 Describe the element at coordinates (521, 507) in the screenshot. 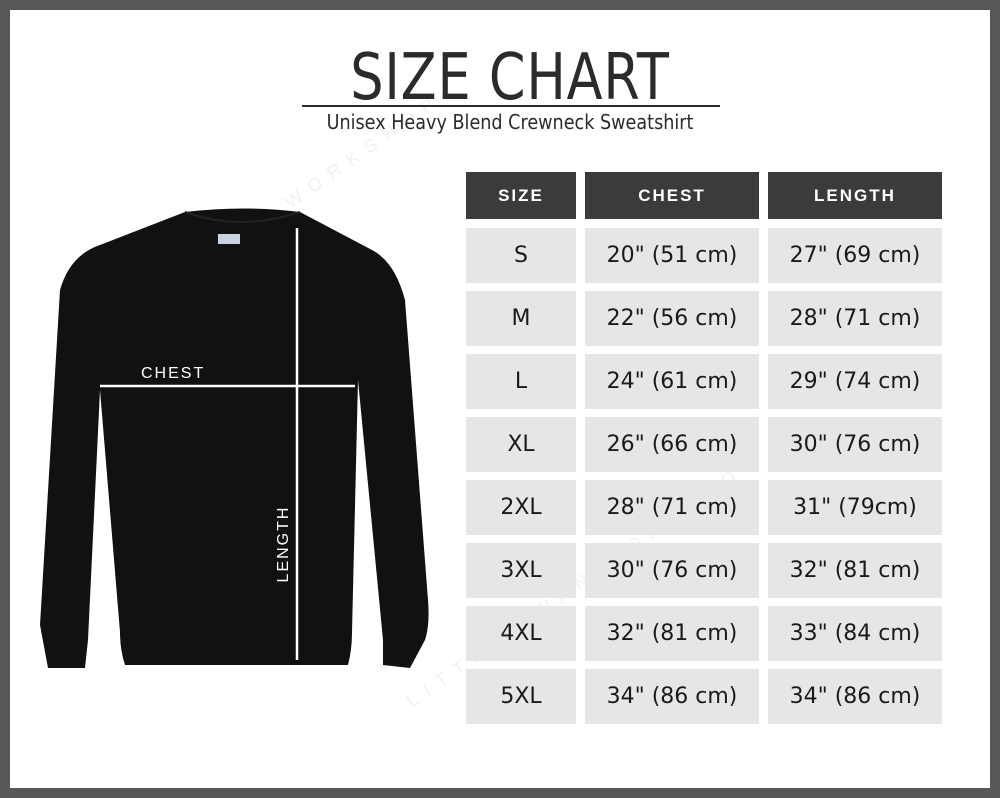

I see `cell-size: 2XL` at that location.